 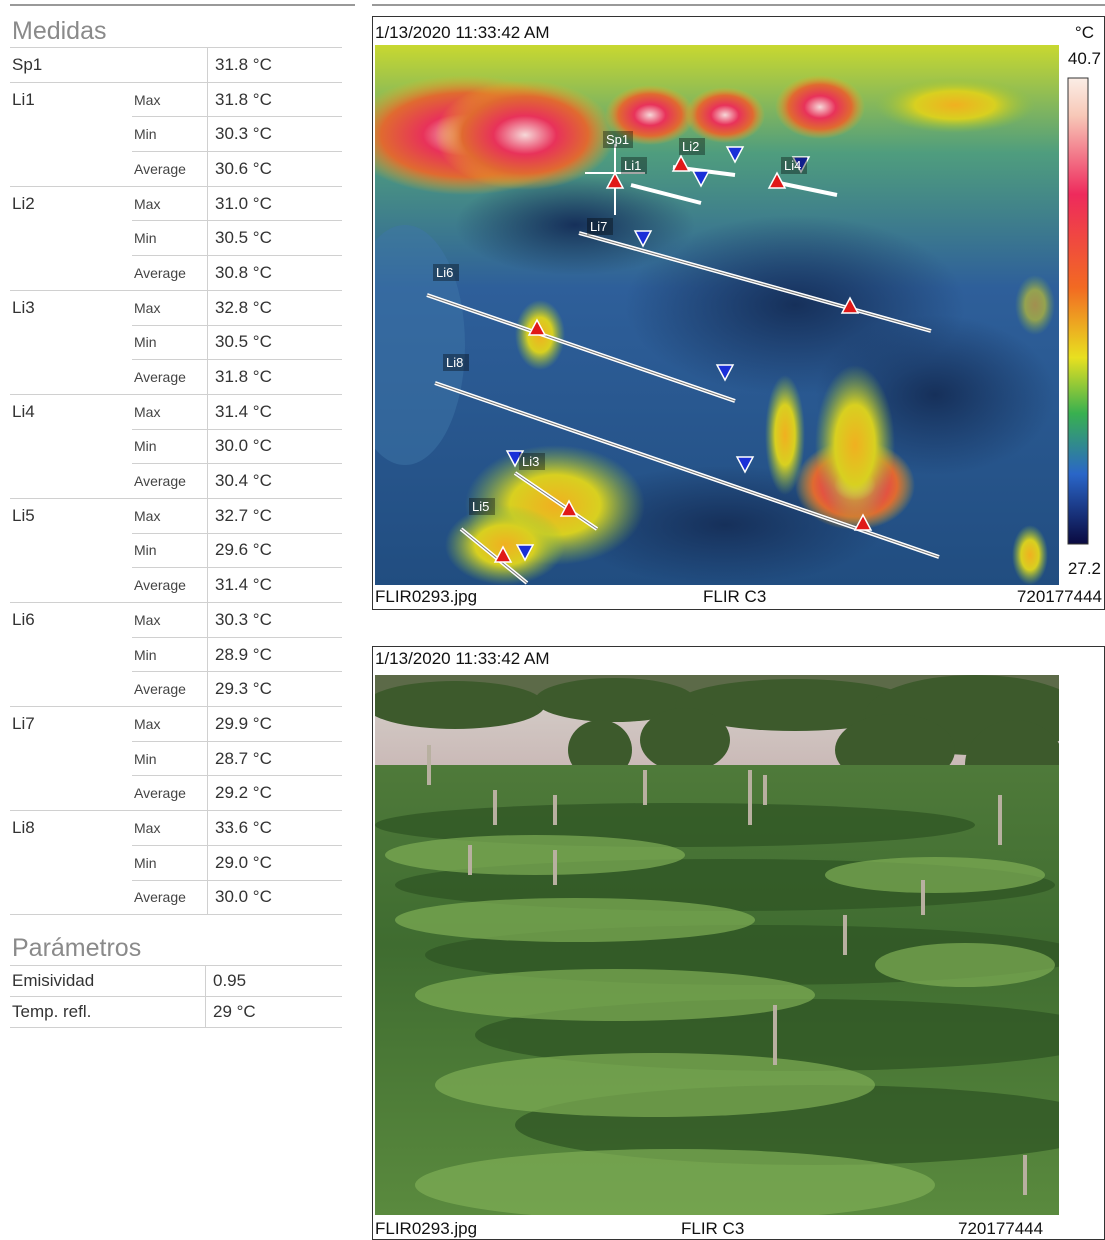 I want to click on measurement-label: Sp1, so click(x=71, y=65).